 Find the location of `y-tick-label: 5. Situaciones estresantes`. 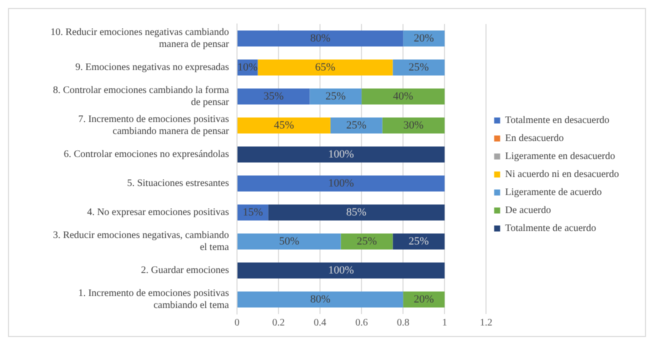

y-tick-label: 5. Situaciones estresantes is located at coordinates (178, 184).